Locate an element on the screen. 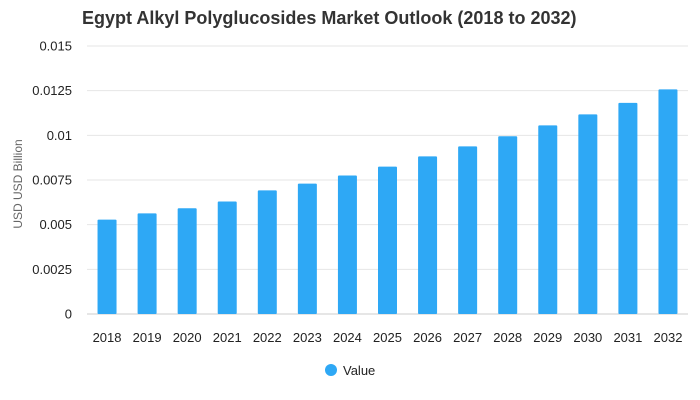 The width and height of the screenshot is (700, 400). x-tick-label: 2020 is located at coordinates (187, 337).